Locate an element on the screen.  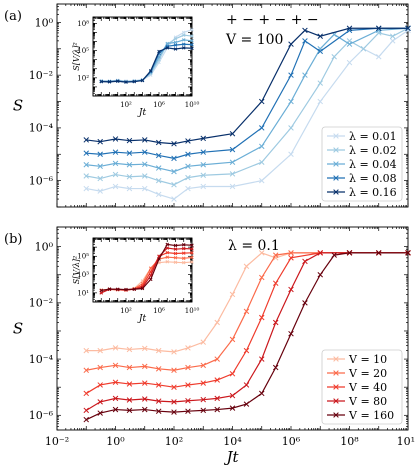
legend-entry: V = 160 is located at coordinates (371, 415).